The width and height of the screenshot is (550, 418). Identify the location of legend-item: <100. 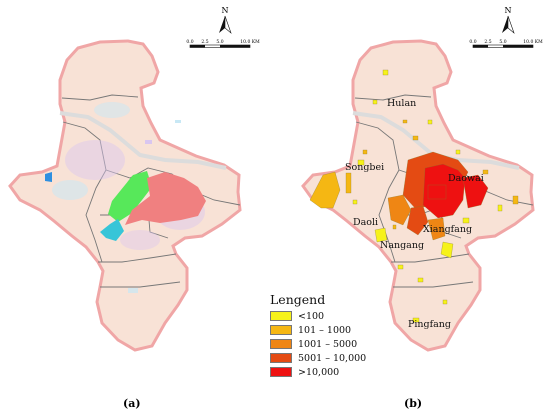
(345, 316).